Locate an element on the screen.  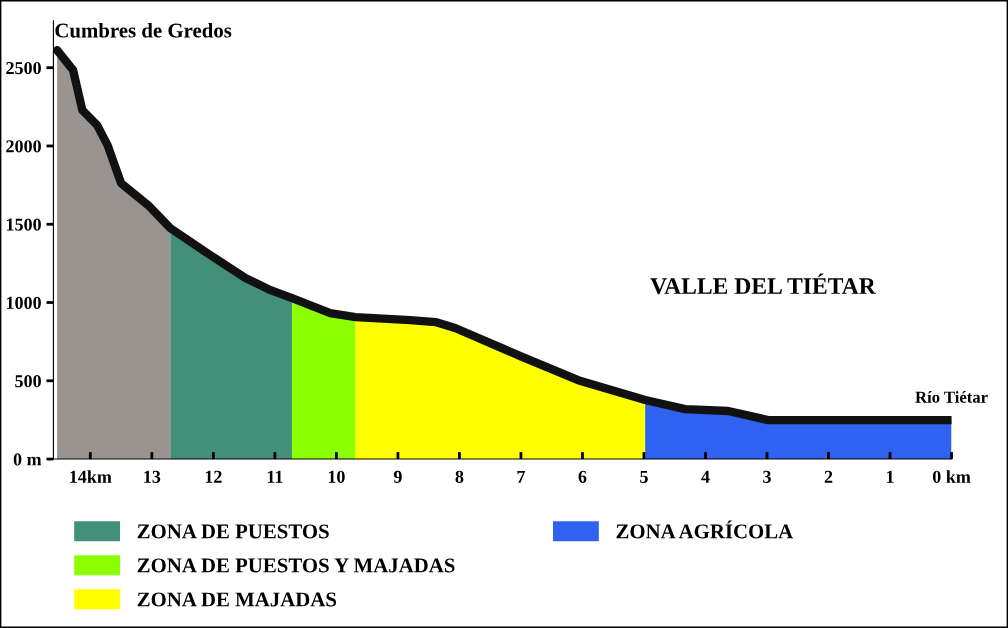
y-tick-label: 0 m is located at coordinates (27, 459).